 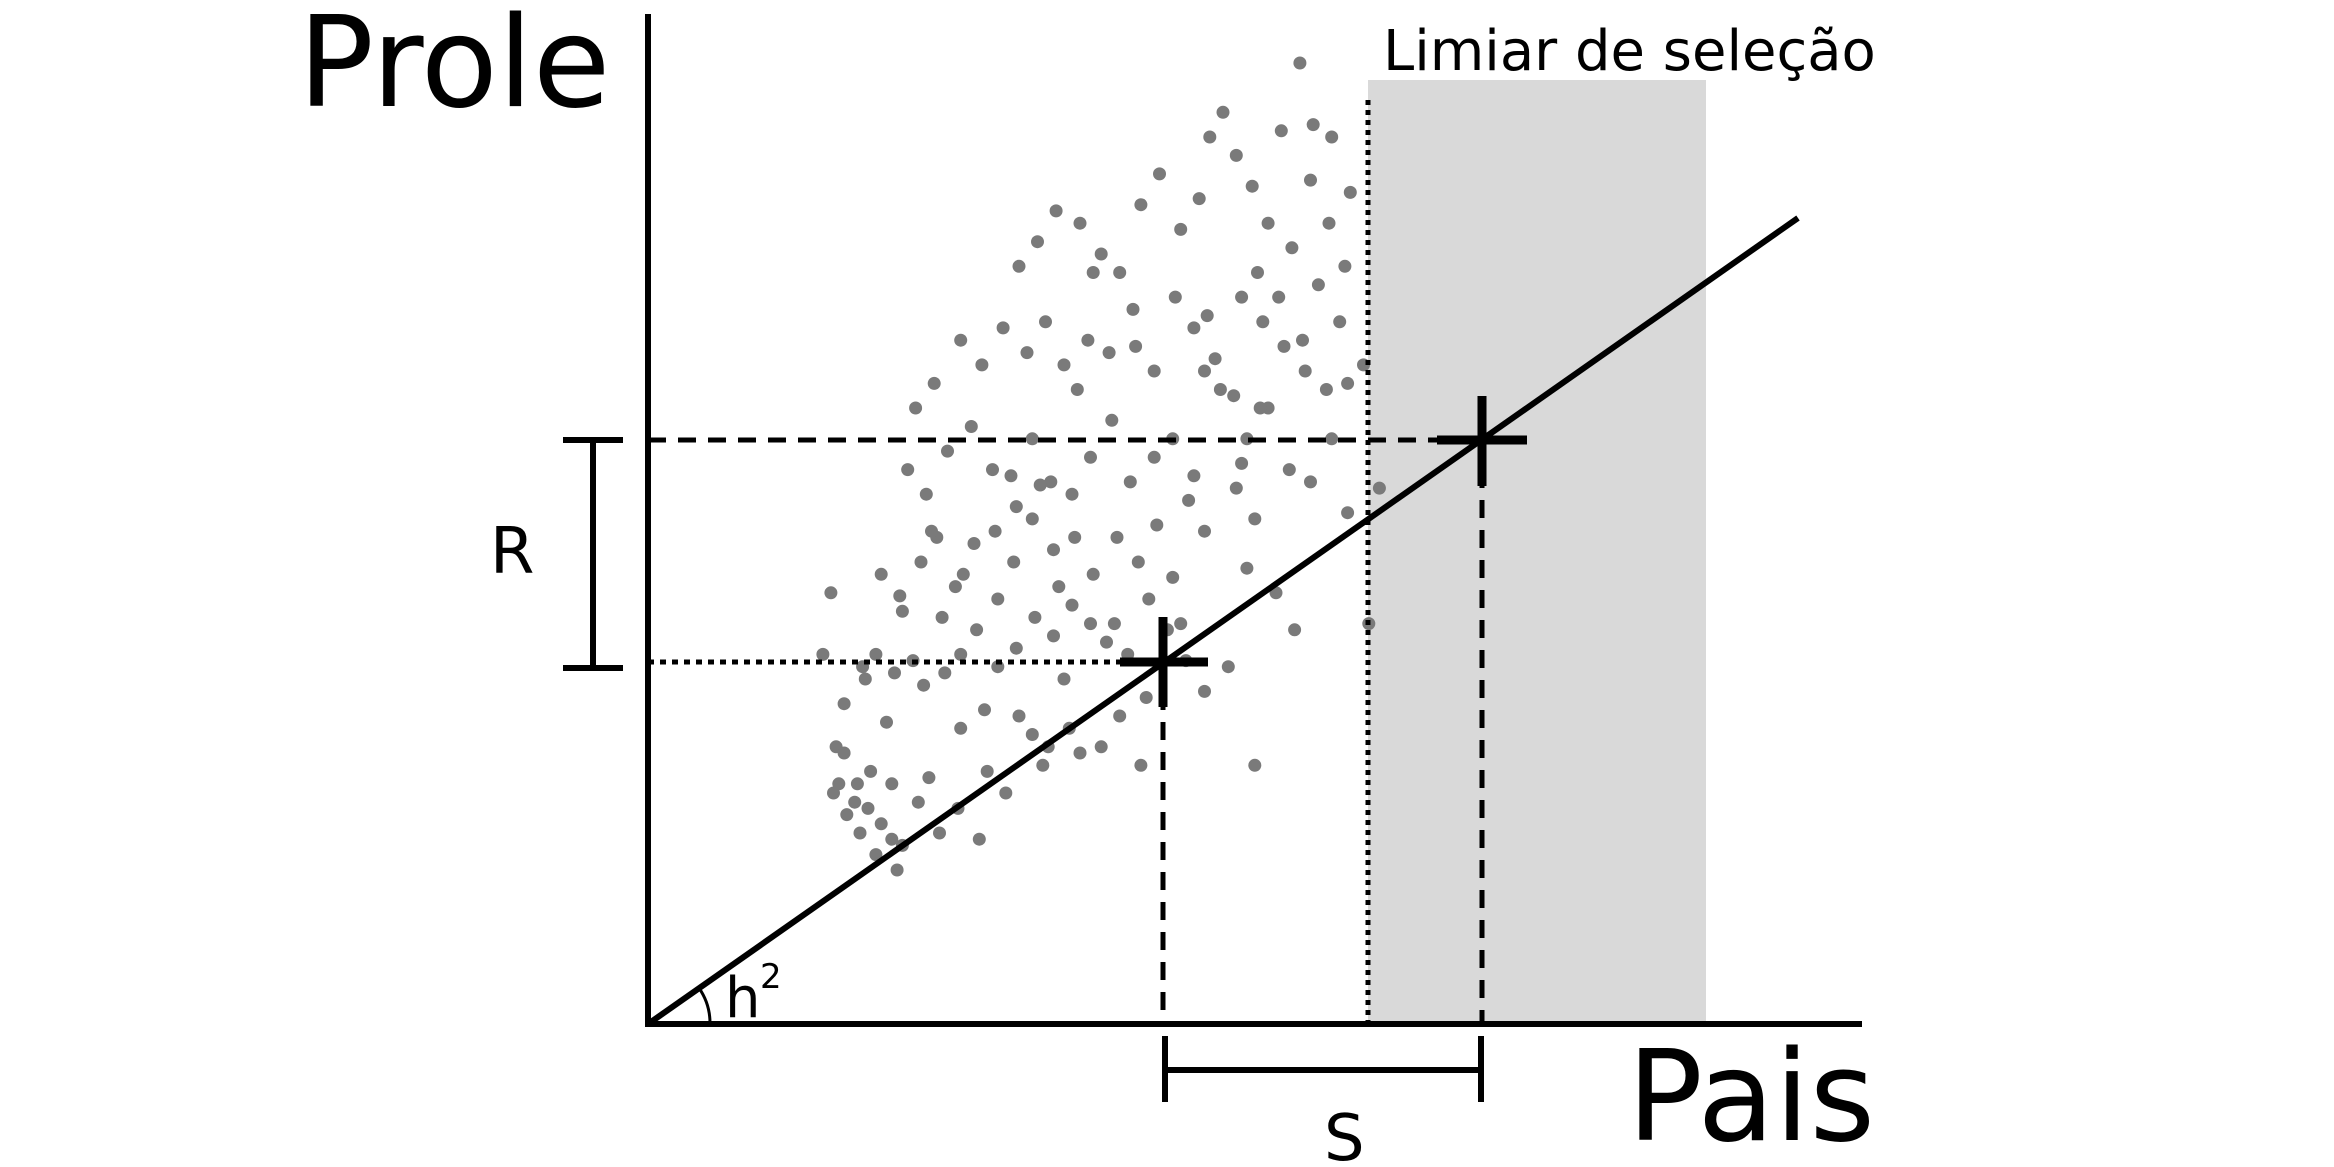 I want to click on threshold-label: Limiar de seleção, so click(x=1629, y=51).